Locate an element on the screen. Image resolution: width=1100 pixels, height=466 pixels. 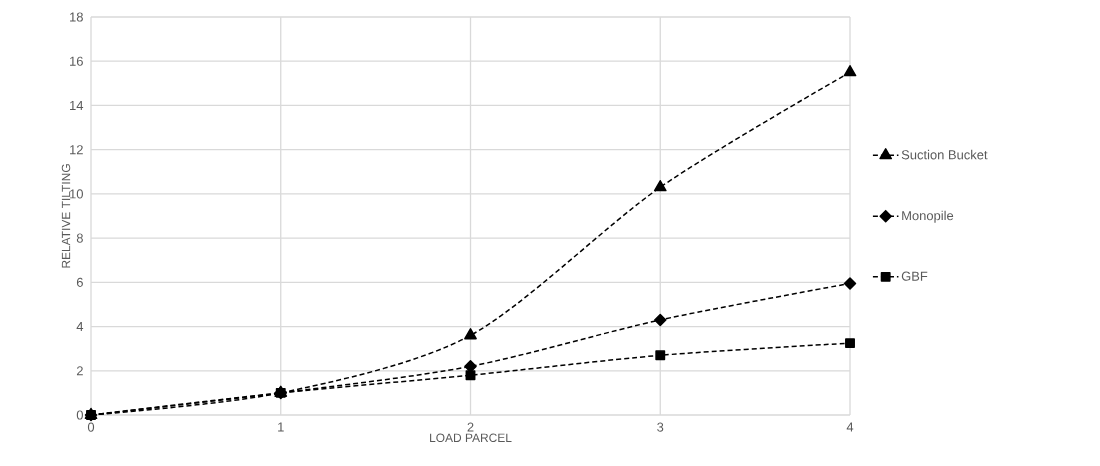
legend-label: GBF is located at coordinates (914, 276).